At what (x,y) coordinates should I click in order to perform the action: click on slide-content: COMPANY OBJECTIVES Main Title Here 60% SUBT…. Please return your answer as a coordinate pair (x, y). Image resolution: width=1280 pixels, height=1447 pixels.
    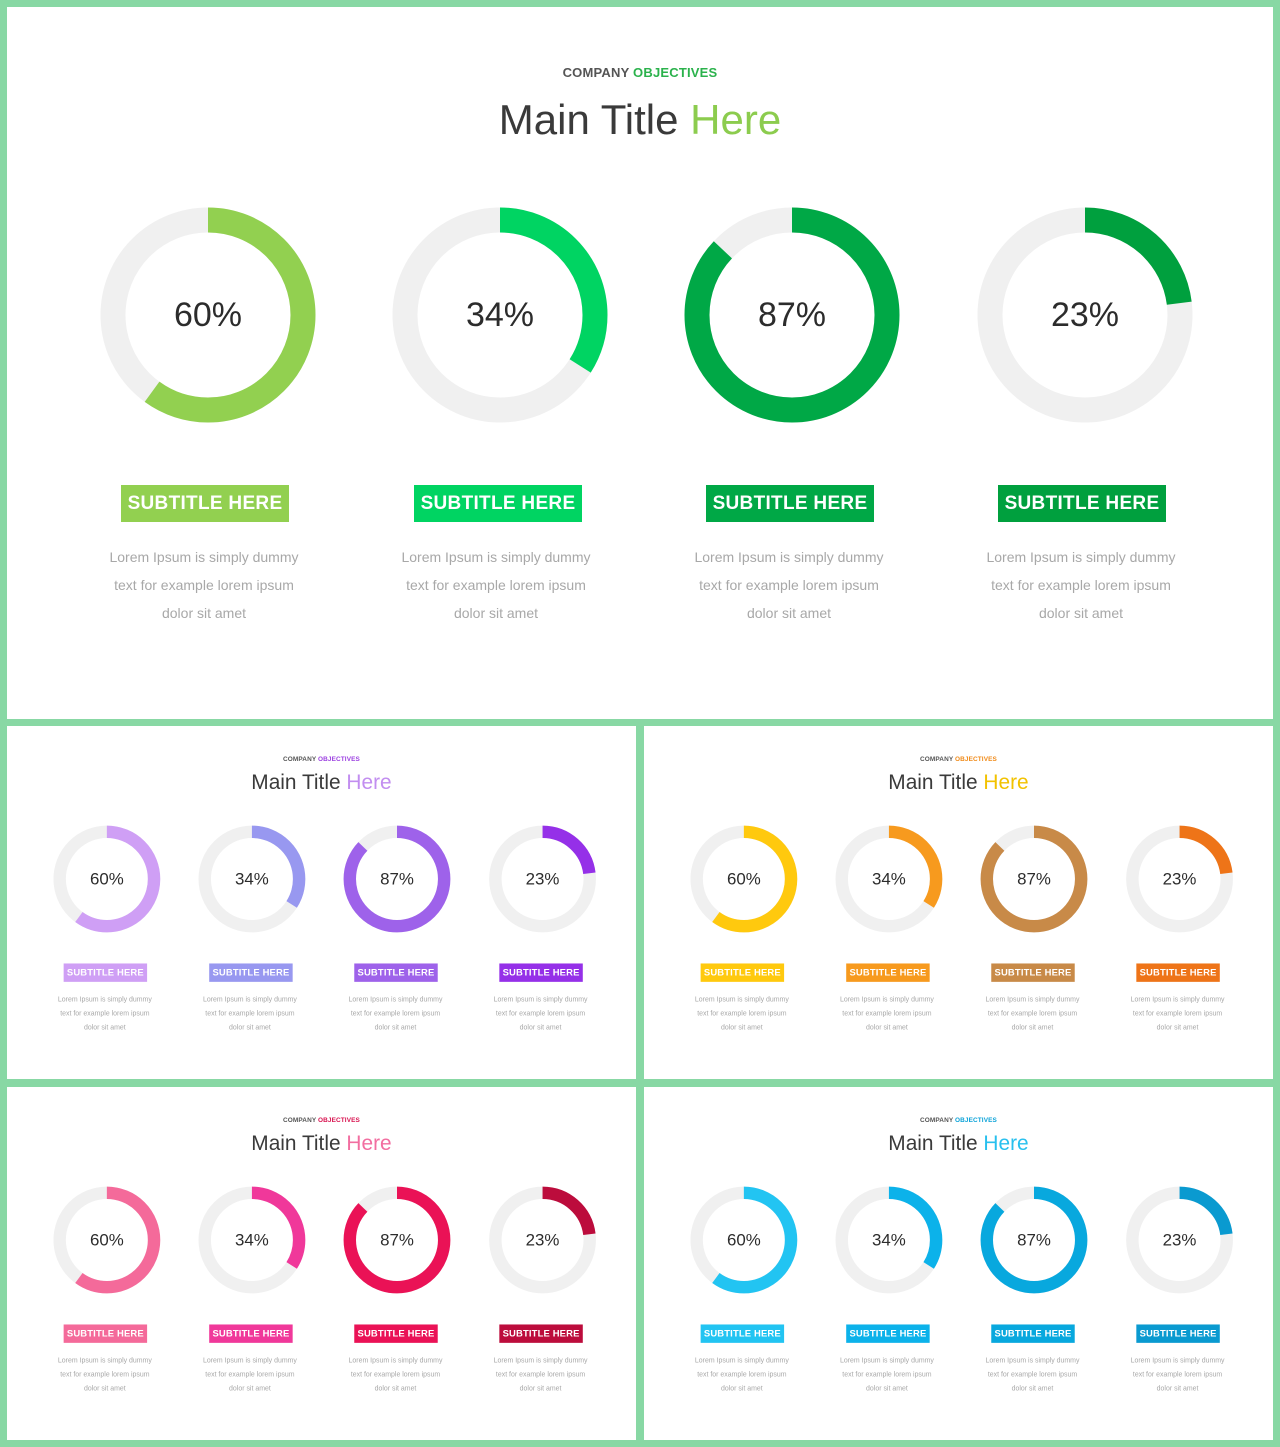
    Looking at the image, I should click on (321, 1263).